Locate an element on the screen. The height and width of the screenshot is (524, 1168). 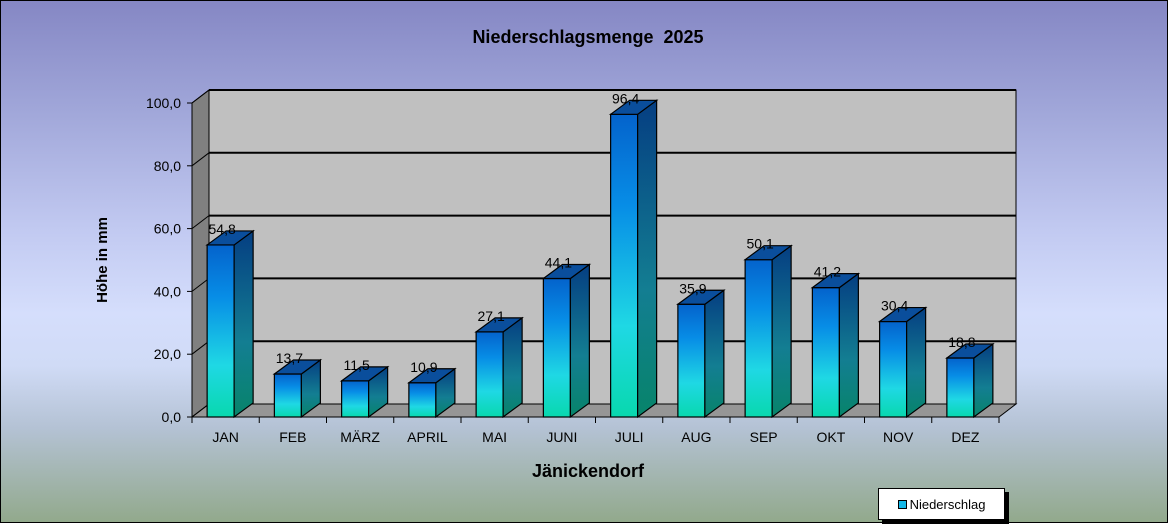
bar-jan is located at coordinates (230, 324).